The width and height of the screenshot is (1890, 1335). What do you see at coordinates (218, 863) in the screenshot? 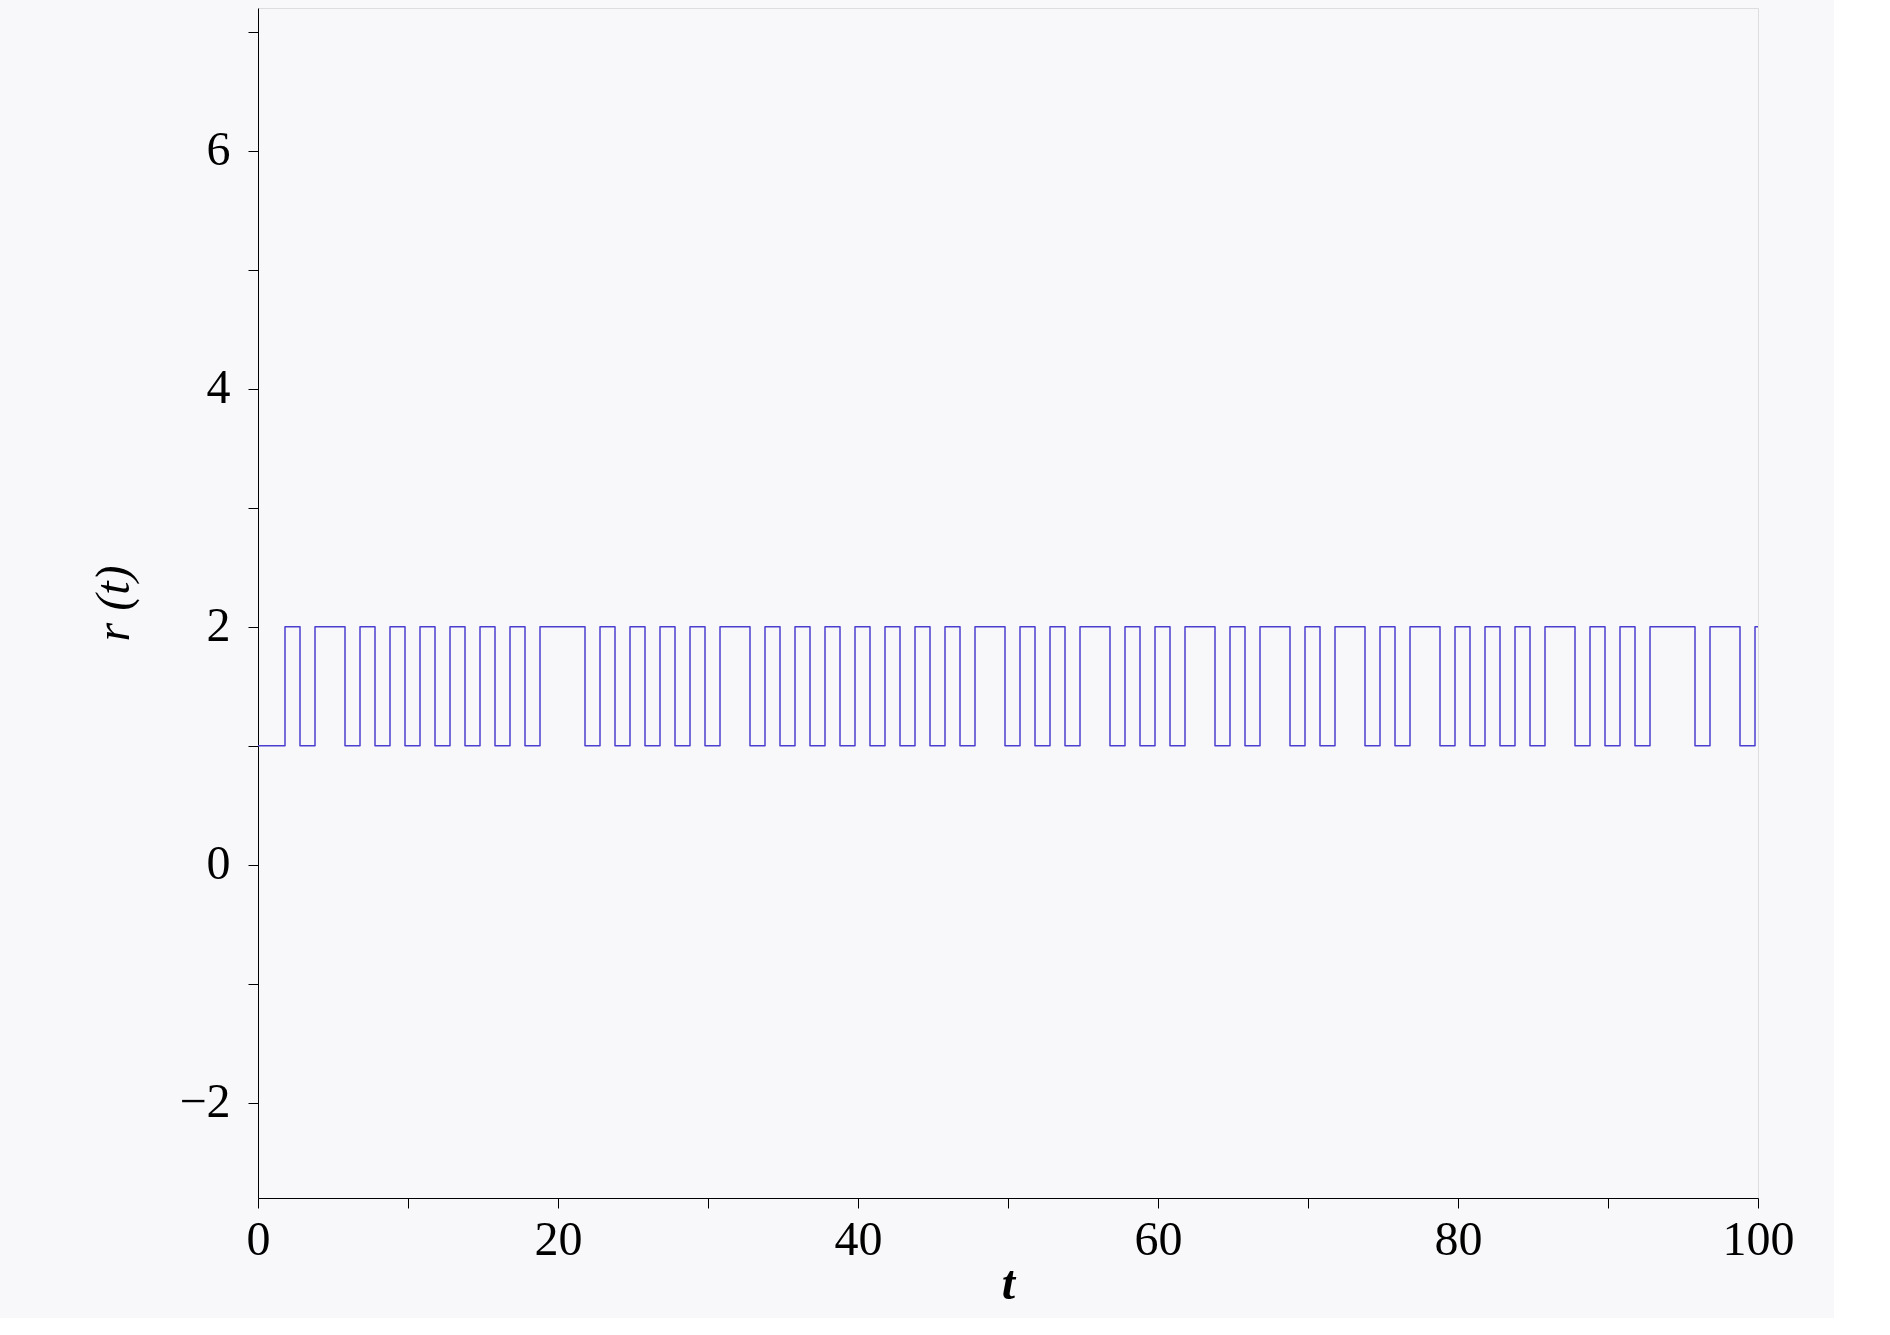
I see `y-tick-label: 0` at bounding box center [218, 863].